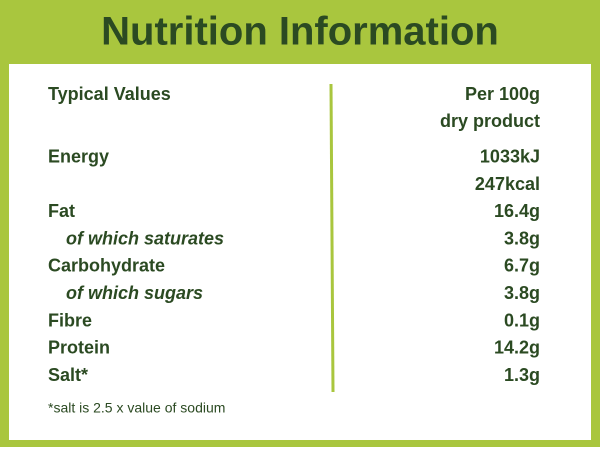  What do you see at coordinates (517, 211) in the screenshot?
I see `row-value: 16.4g` at bounding box center [517, 211].